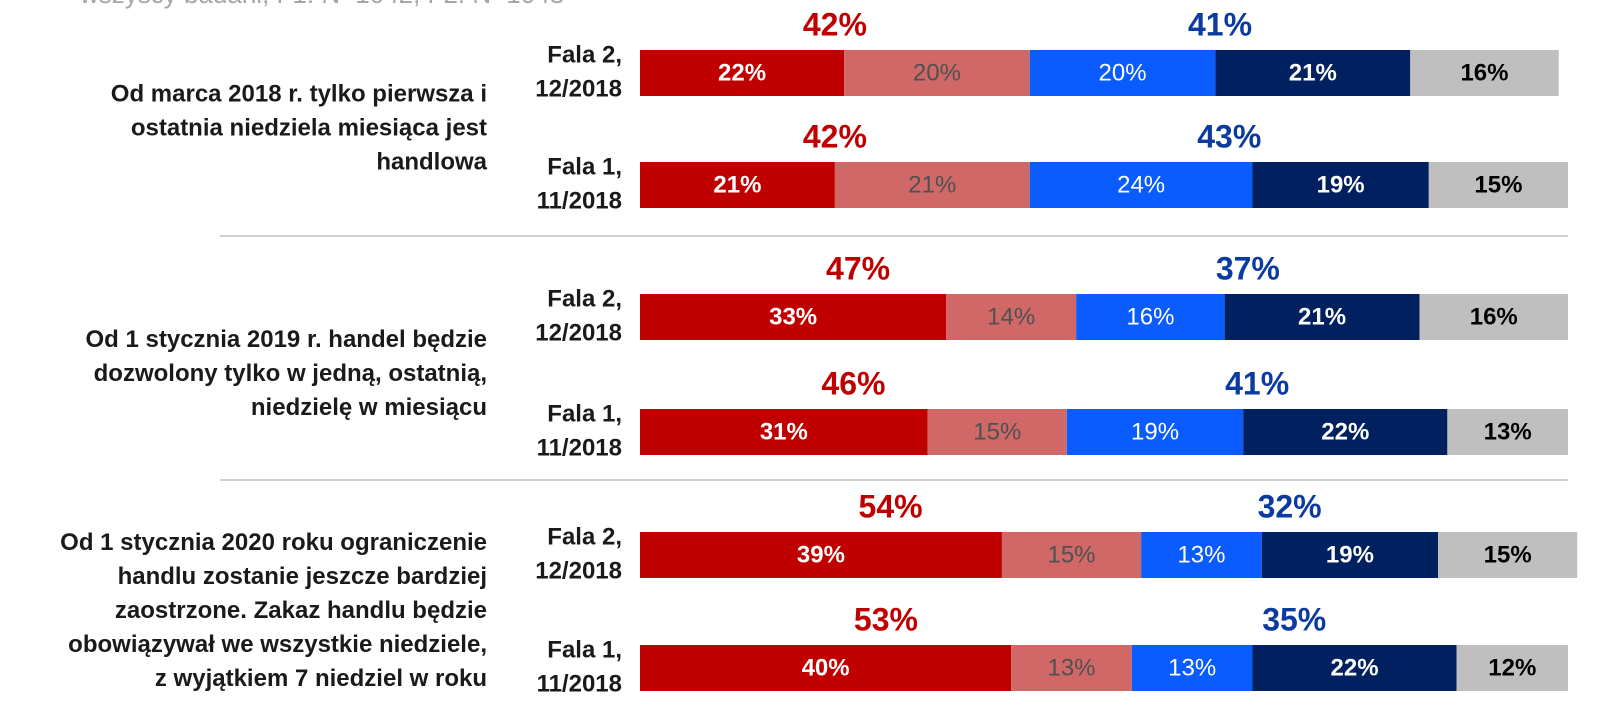 This screenshot has width=1620, height=724. I want to click on subtitle: wszyscy badani, F1: N=1042, F2: N=1043, so click(321, 4).